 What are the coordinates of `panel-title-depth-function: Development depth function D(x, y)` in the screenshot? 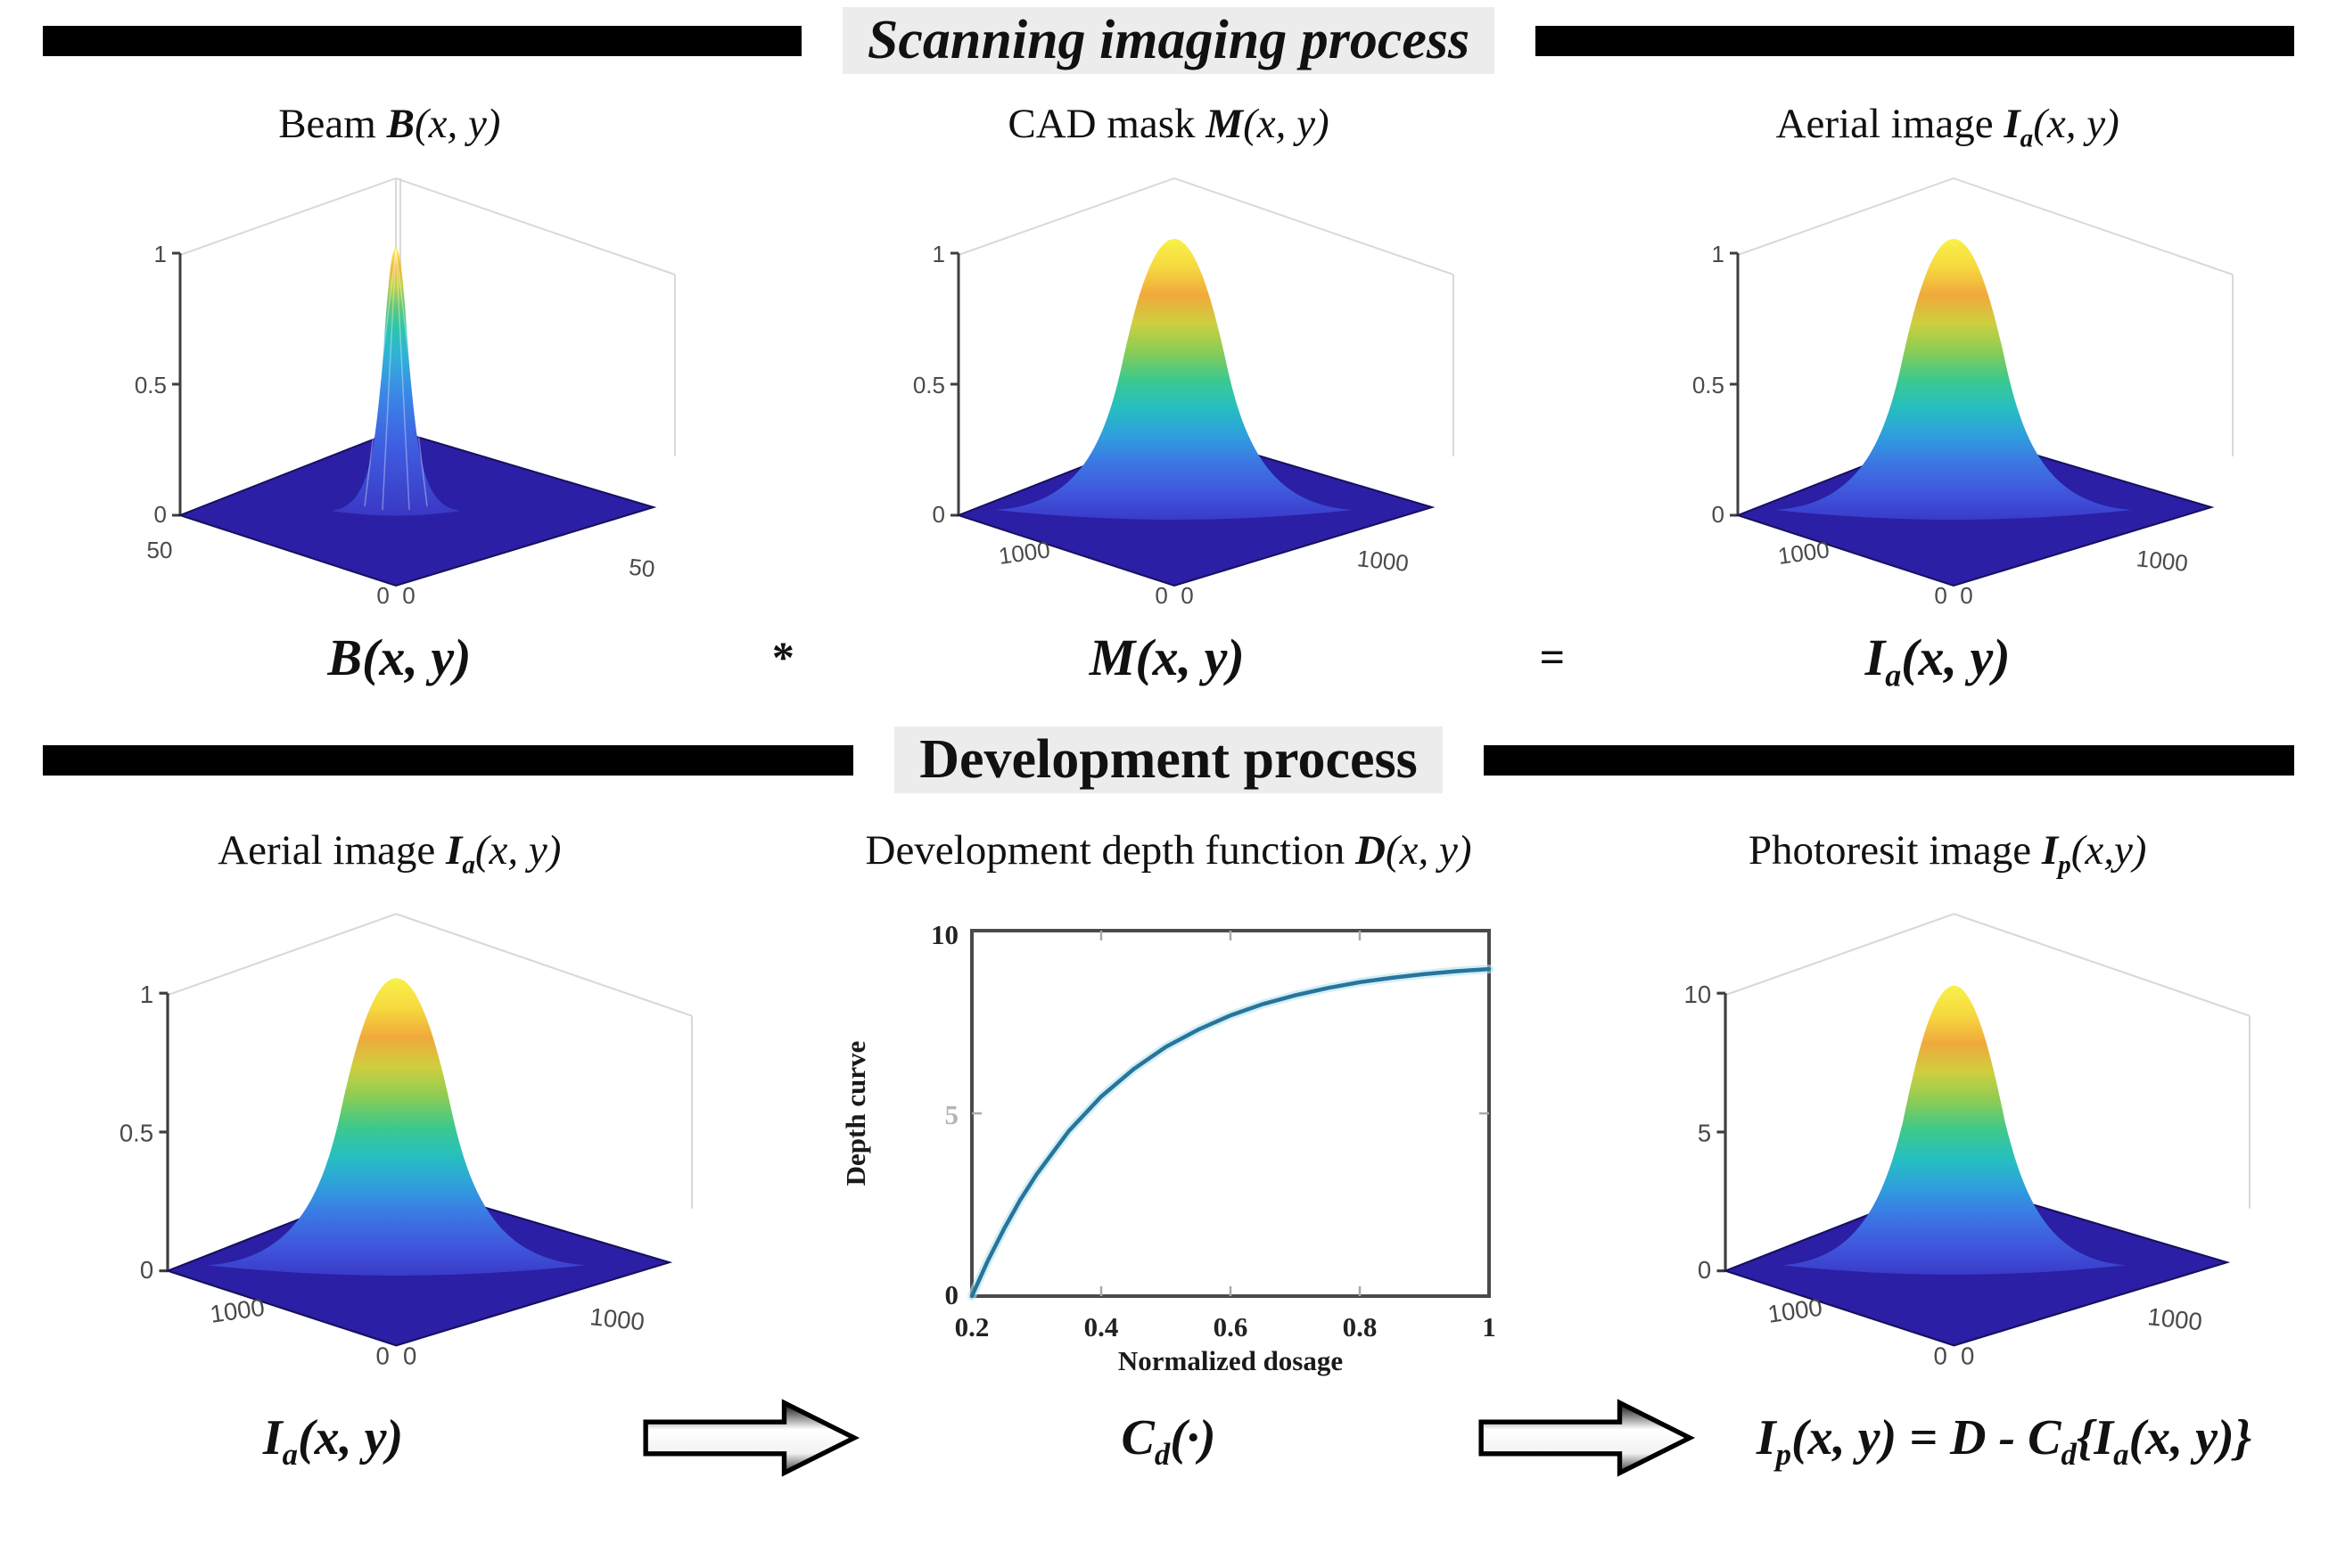 It's located at (1168, 850).